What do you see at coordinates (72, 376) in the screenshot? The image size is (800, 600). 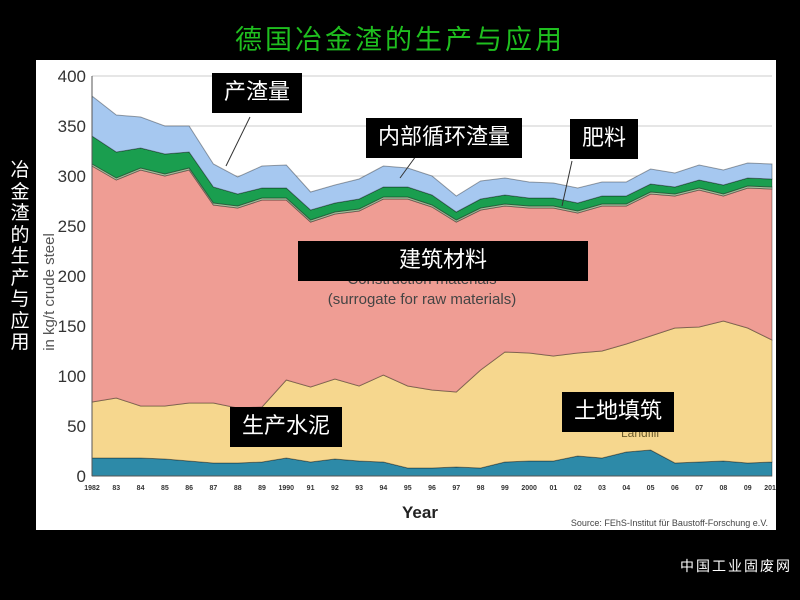 I see `y-tick-label: 100` at bounding box center [72, 376].